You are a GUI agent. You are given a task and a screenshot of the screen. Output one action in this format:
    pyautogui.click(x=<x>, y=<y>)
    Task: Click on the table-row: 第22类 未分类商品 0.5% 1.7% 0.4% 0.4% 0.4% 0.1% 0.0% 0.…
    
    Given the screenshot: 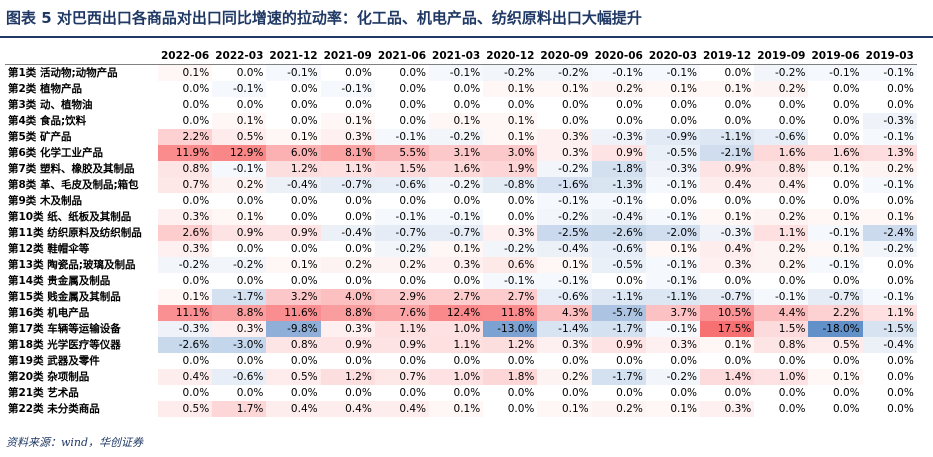 What is the action you would take?
    pyautogui.click(x=461, y=409)
    